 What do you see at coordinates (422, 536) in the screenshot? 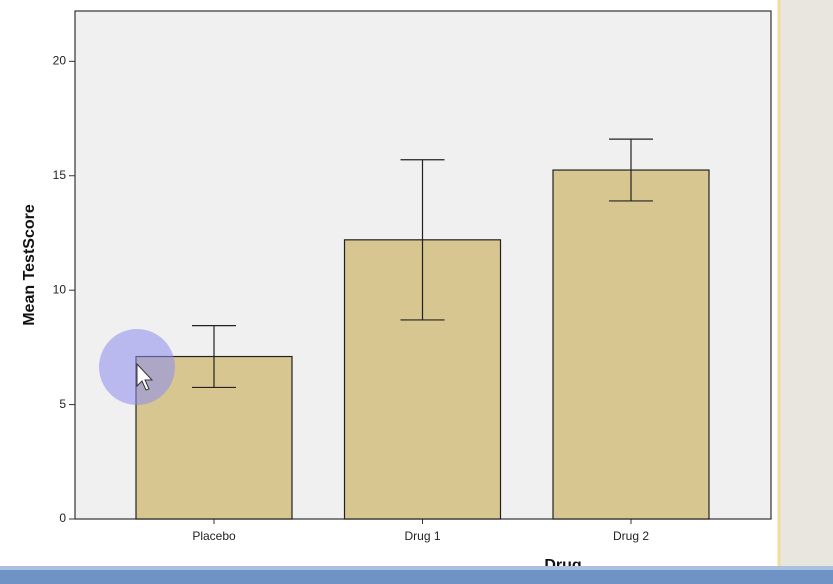
I see `x-tick-label: Drug 1` at bounding box center [422, 536].